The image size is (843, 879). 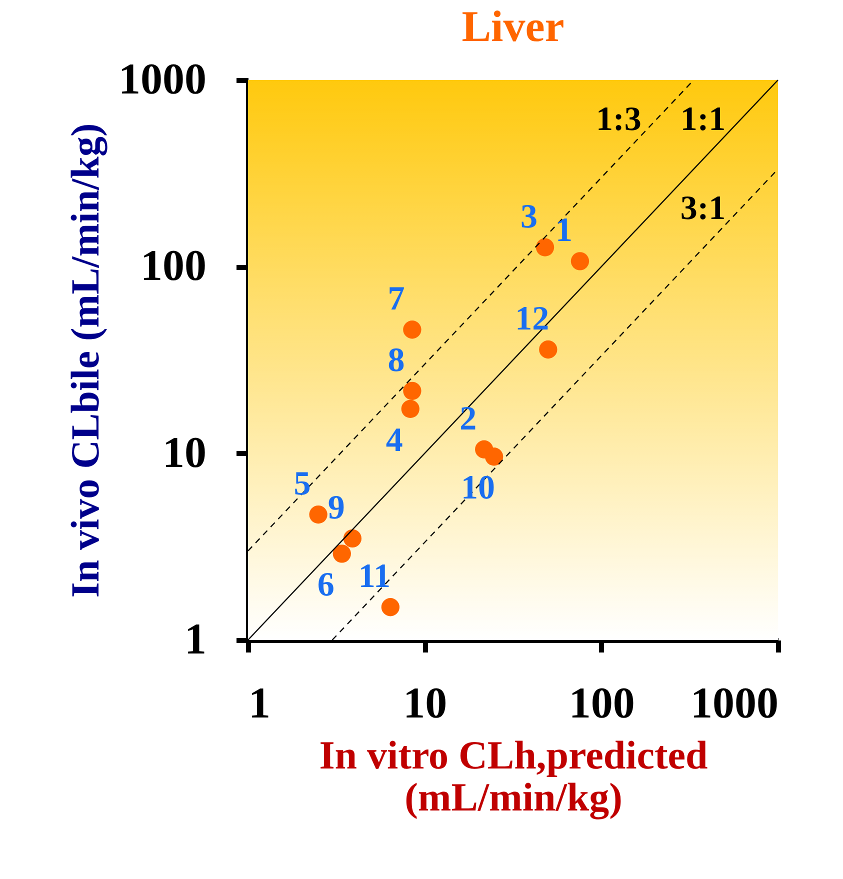 What do you see at coordinates (184, 452) in the screenshot?
I see `y-tick-label: 10` at bounding box center [184, 452].